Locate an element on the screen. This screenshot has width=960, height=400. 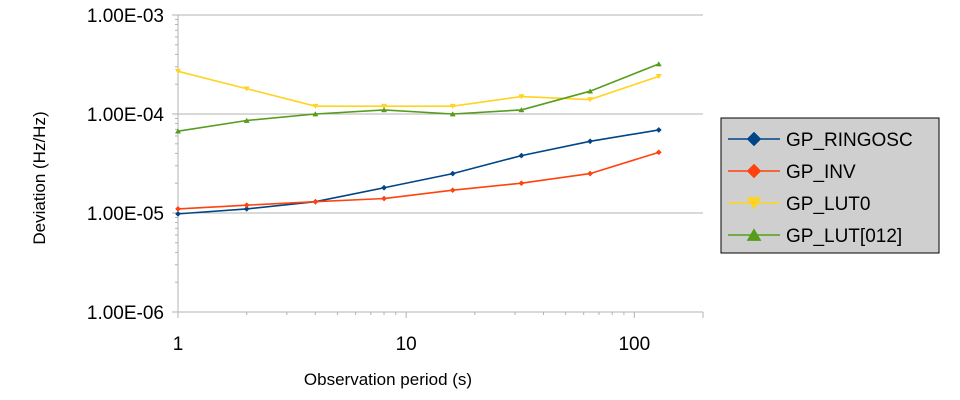
x-axis-title: Observation period (s) is located at coordinates (388, 379).